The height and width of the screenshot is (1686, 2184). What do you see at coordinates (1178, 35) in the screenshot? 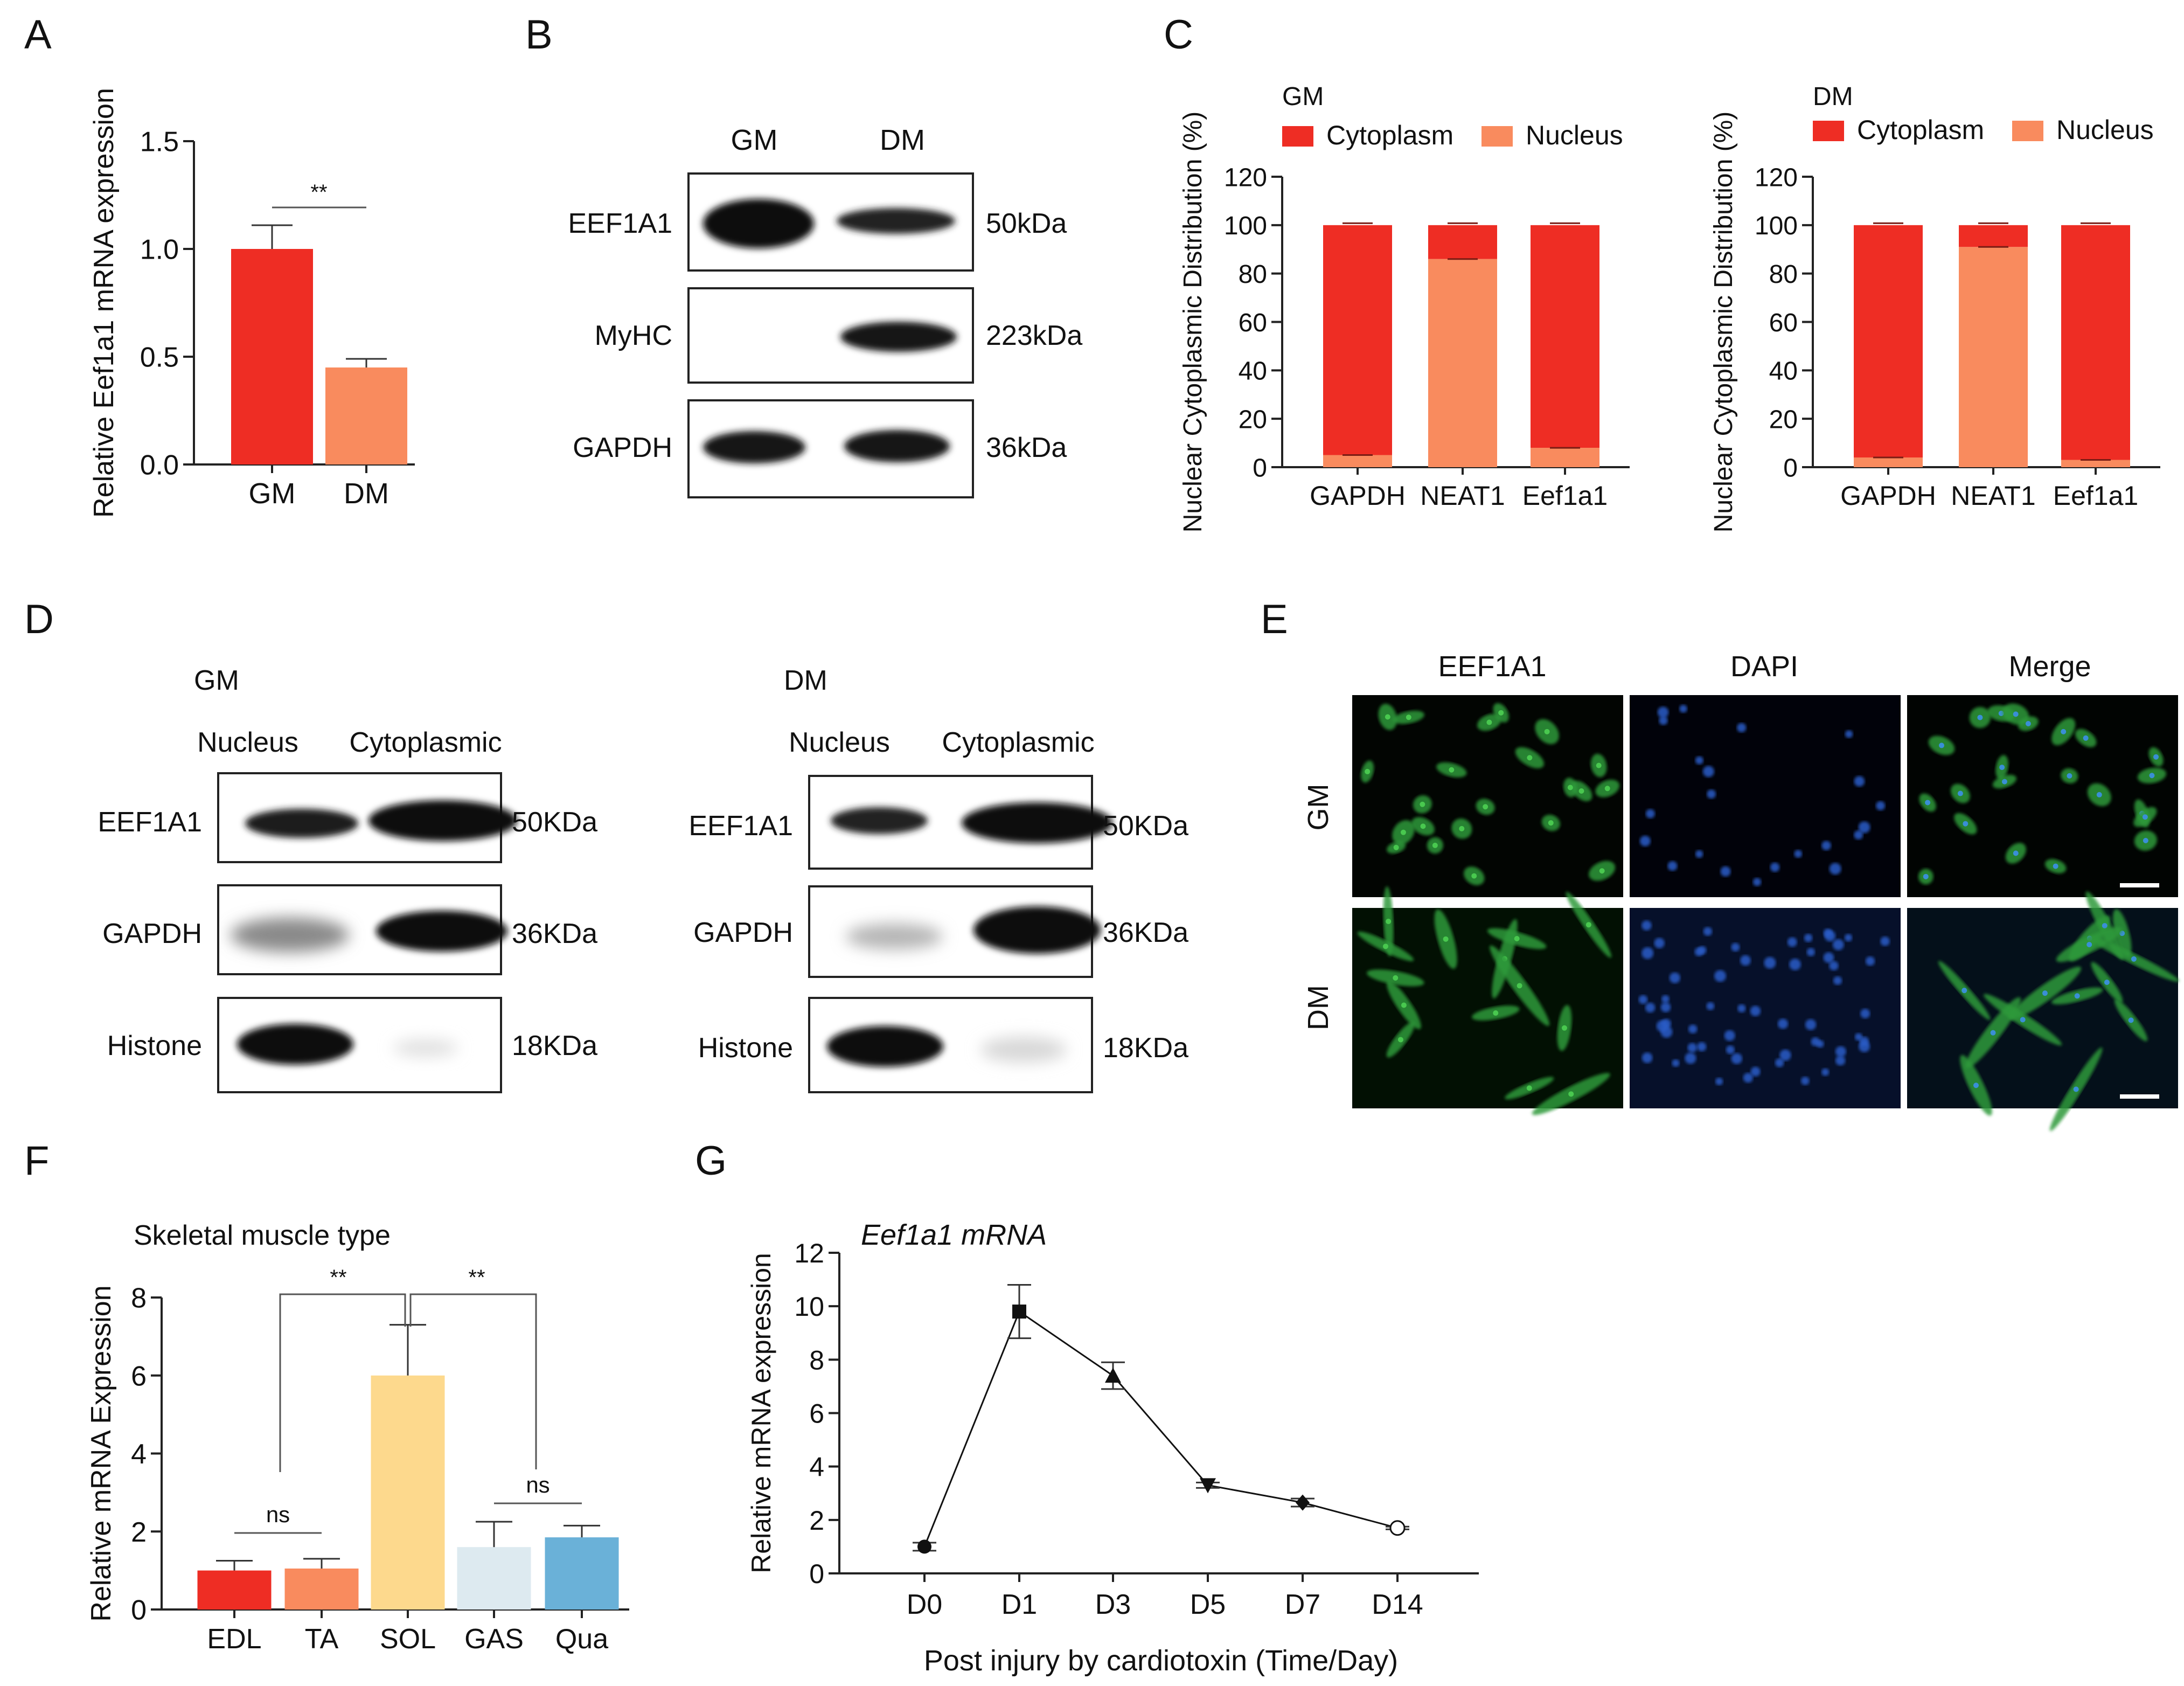
I see `panel-letter-c: C` at bounding box center [1178, 35].